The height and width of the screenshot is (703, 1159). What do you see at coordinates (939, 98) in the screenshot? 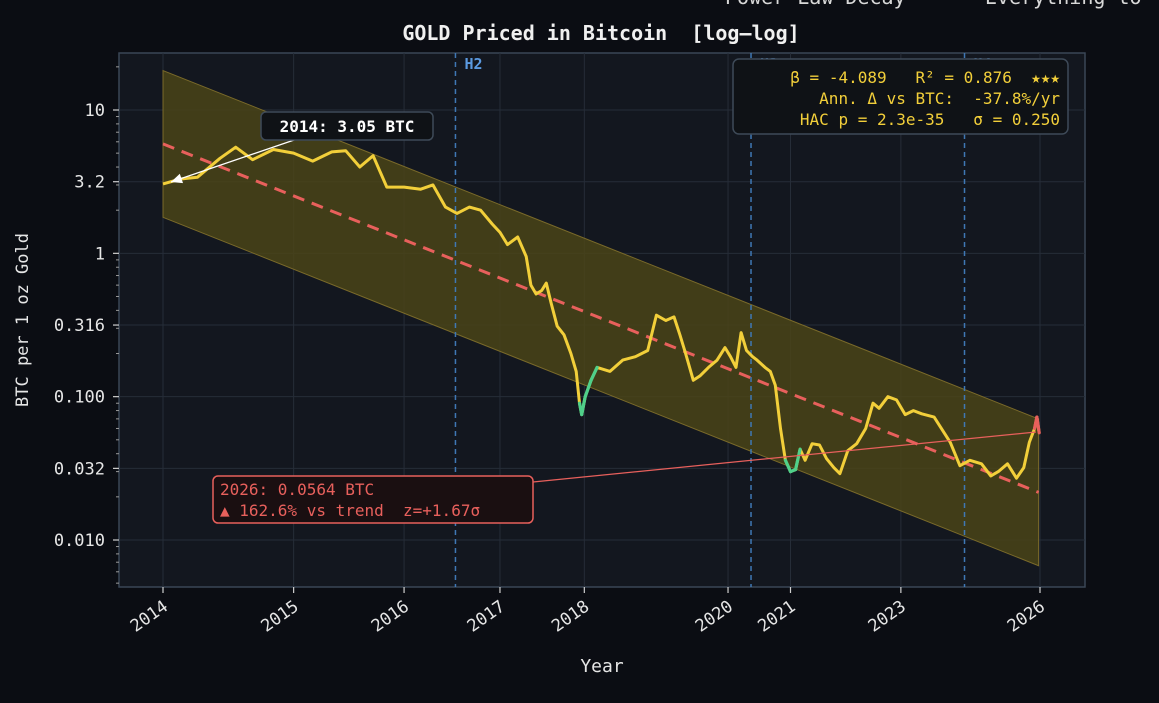
I see `stats-line-2: Ann. Δ vs BTC: -37.8%/yr` at bounding box center [939, 98].